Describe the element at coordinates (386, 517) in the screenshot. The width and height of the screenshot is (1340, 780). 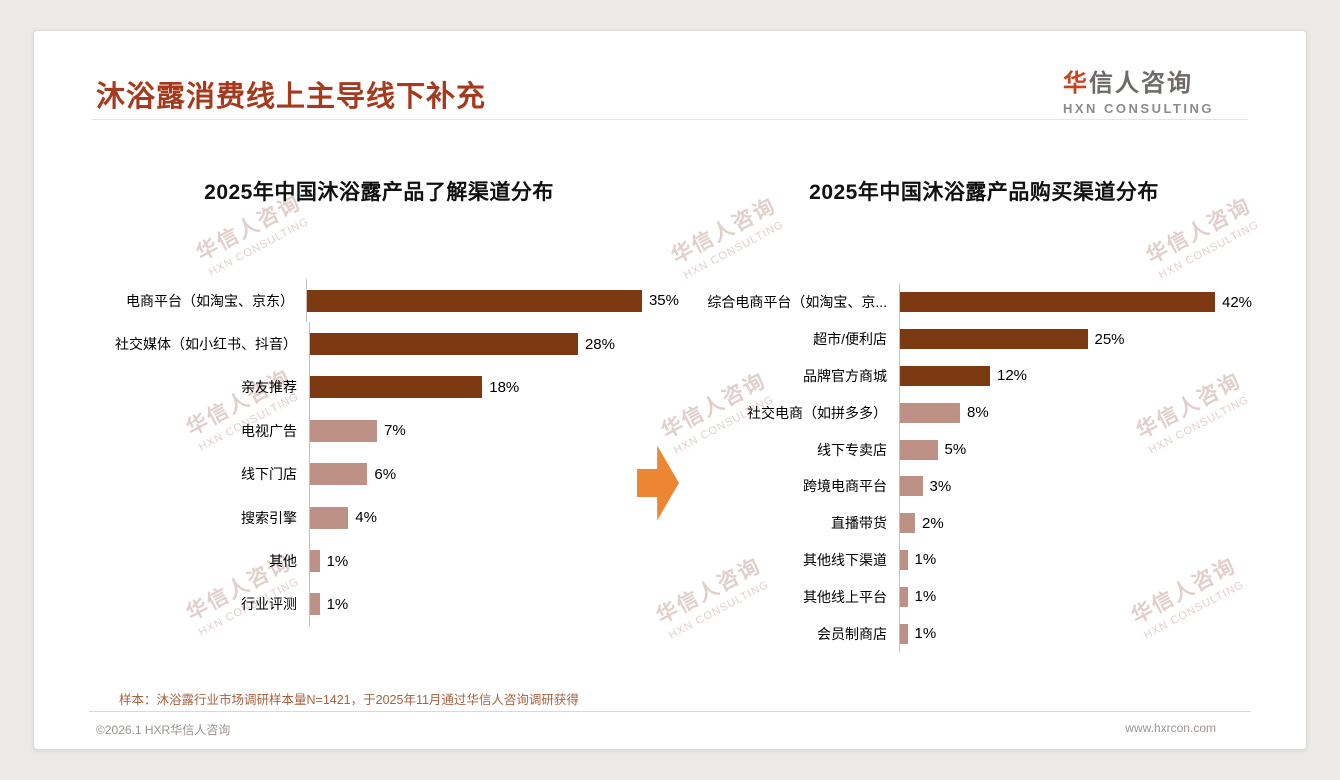
I see `chart-row: 搜索引擎 4%` at that location.